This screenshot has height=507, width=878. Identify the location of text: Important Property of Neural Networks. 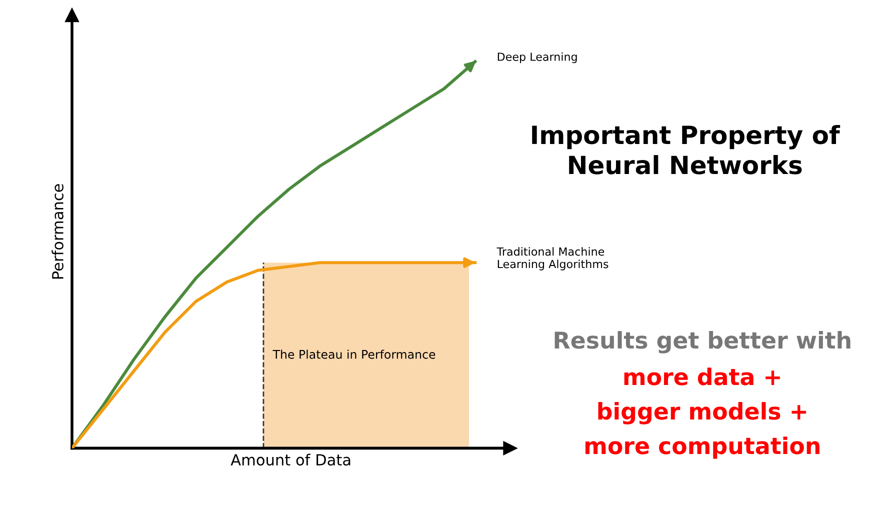
(686, 149).